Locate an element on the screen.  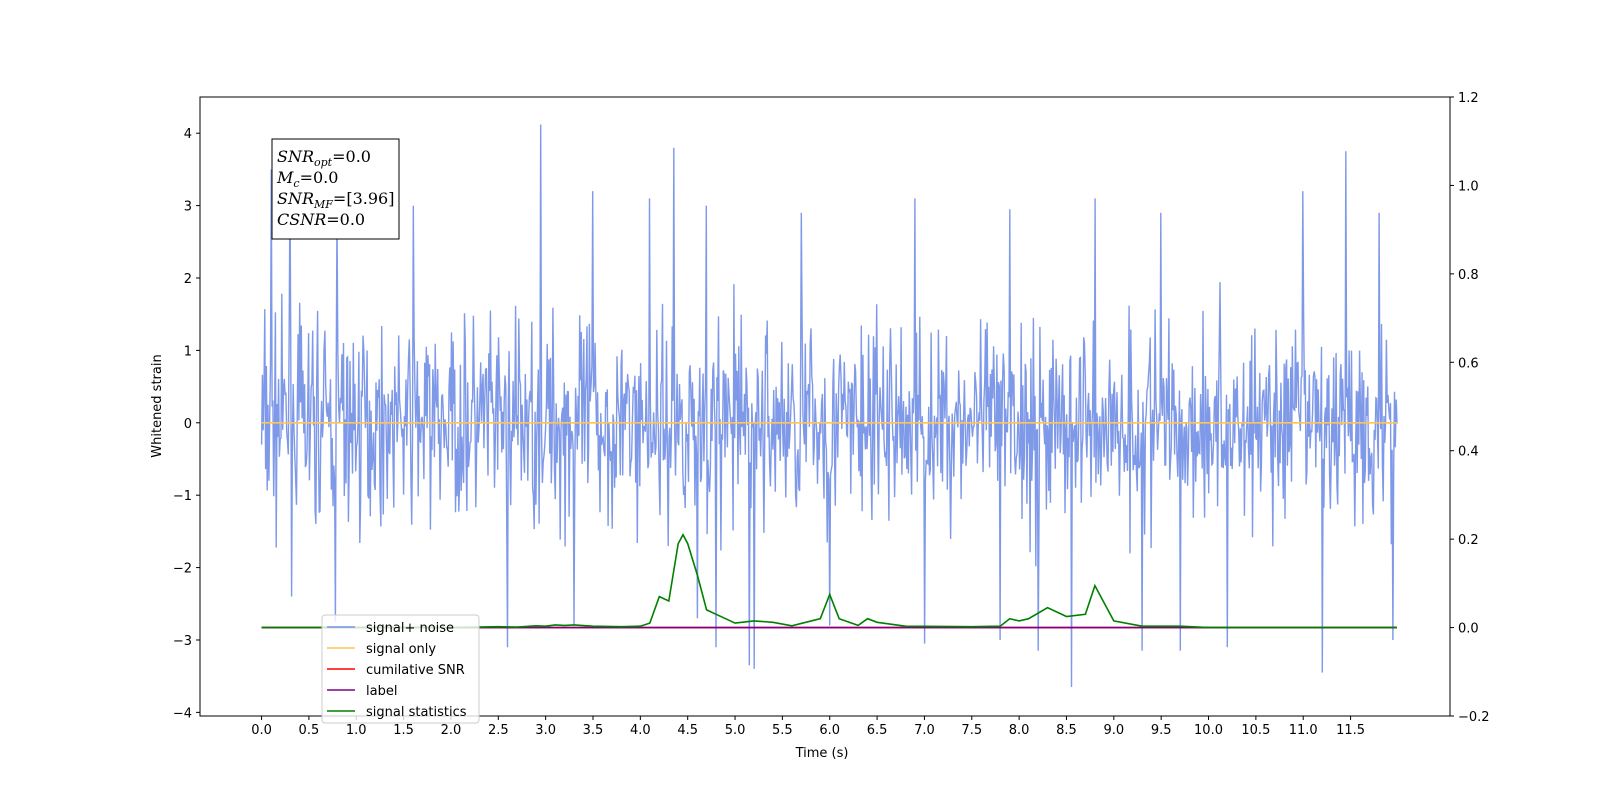
series-signal-statistics-line is located at coordinates (829, 581).